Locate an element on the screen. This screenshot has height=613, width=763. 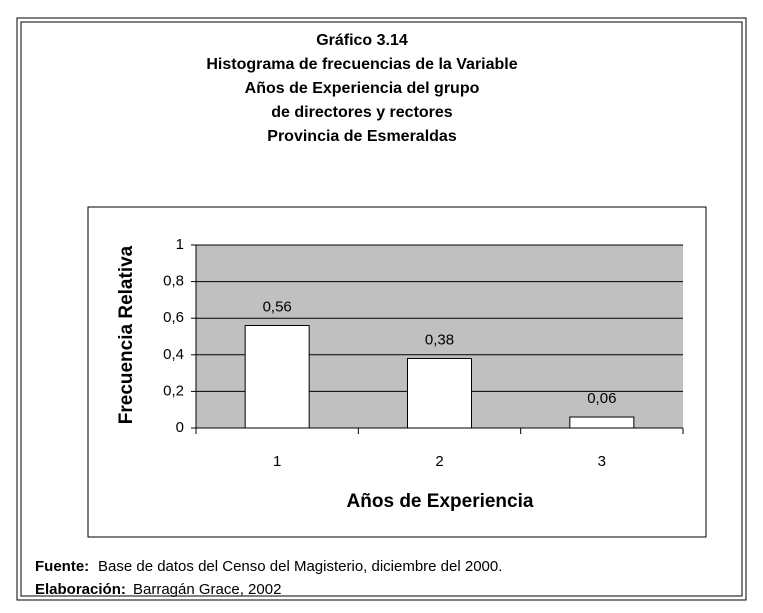
y-tick-label: 0,2 is located at coordinates (173, 390).